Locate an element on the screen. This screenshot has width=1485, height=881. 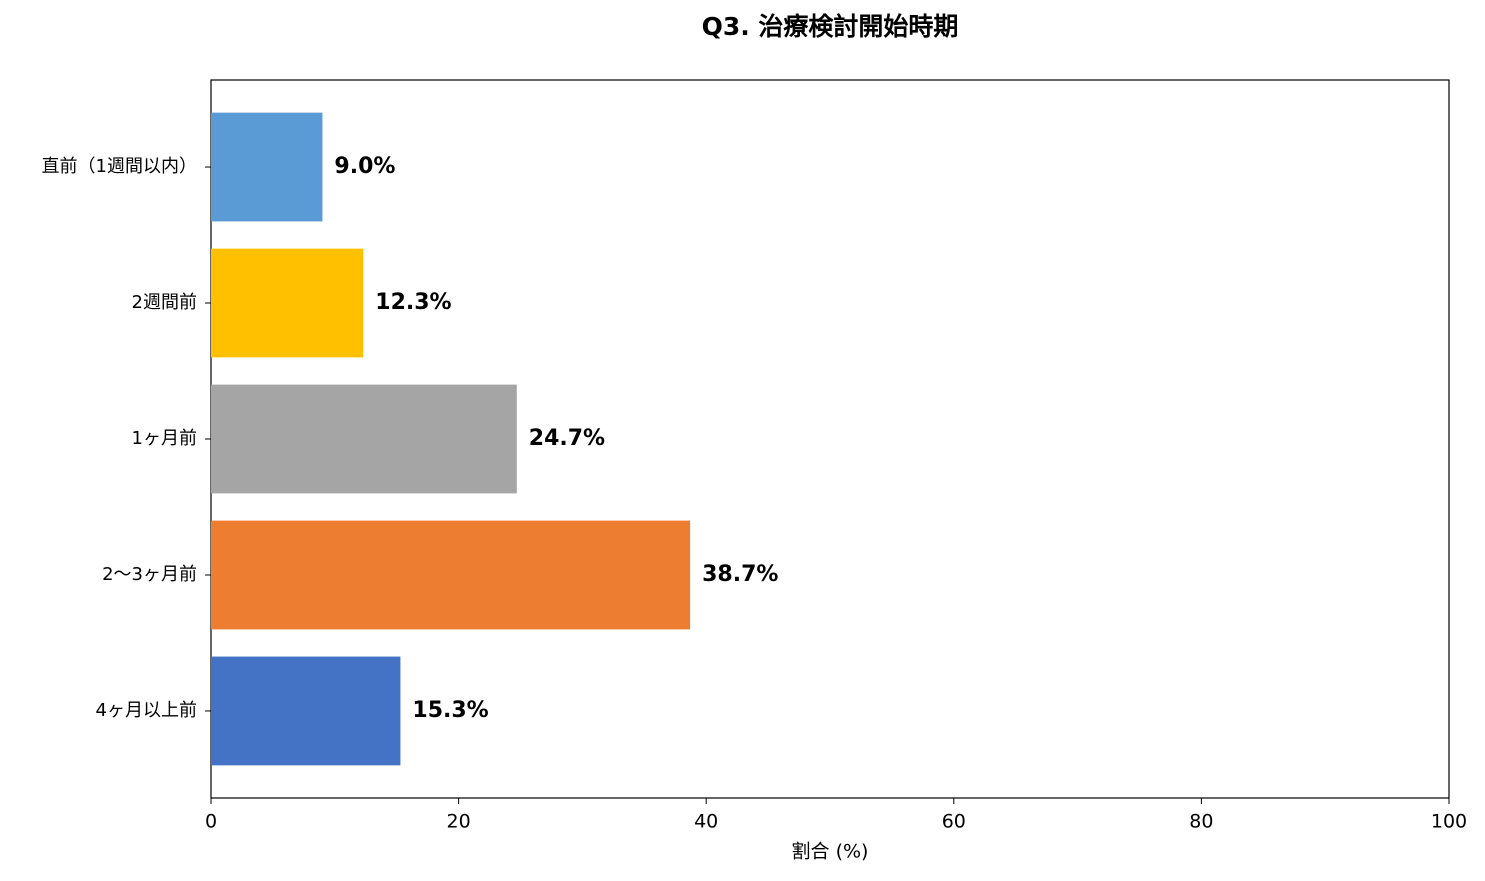
x-axis-label: 割合 (%) is located at coordinates (830, 852).